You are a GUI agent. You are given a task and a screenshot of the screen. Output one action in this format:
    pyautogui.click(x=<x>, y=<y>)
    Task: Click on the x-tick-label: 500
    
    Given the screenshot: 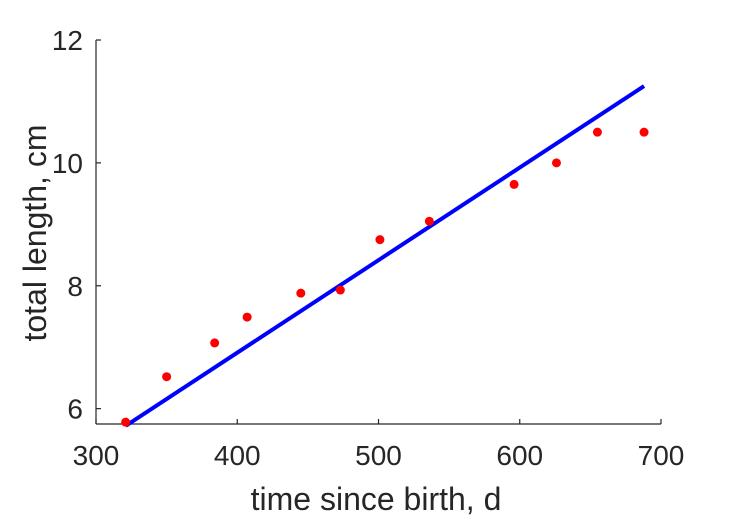 What is the action you would take?
    pyautogui.click(x=378, y=455)
    